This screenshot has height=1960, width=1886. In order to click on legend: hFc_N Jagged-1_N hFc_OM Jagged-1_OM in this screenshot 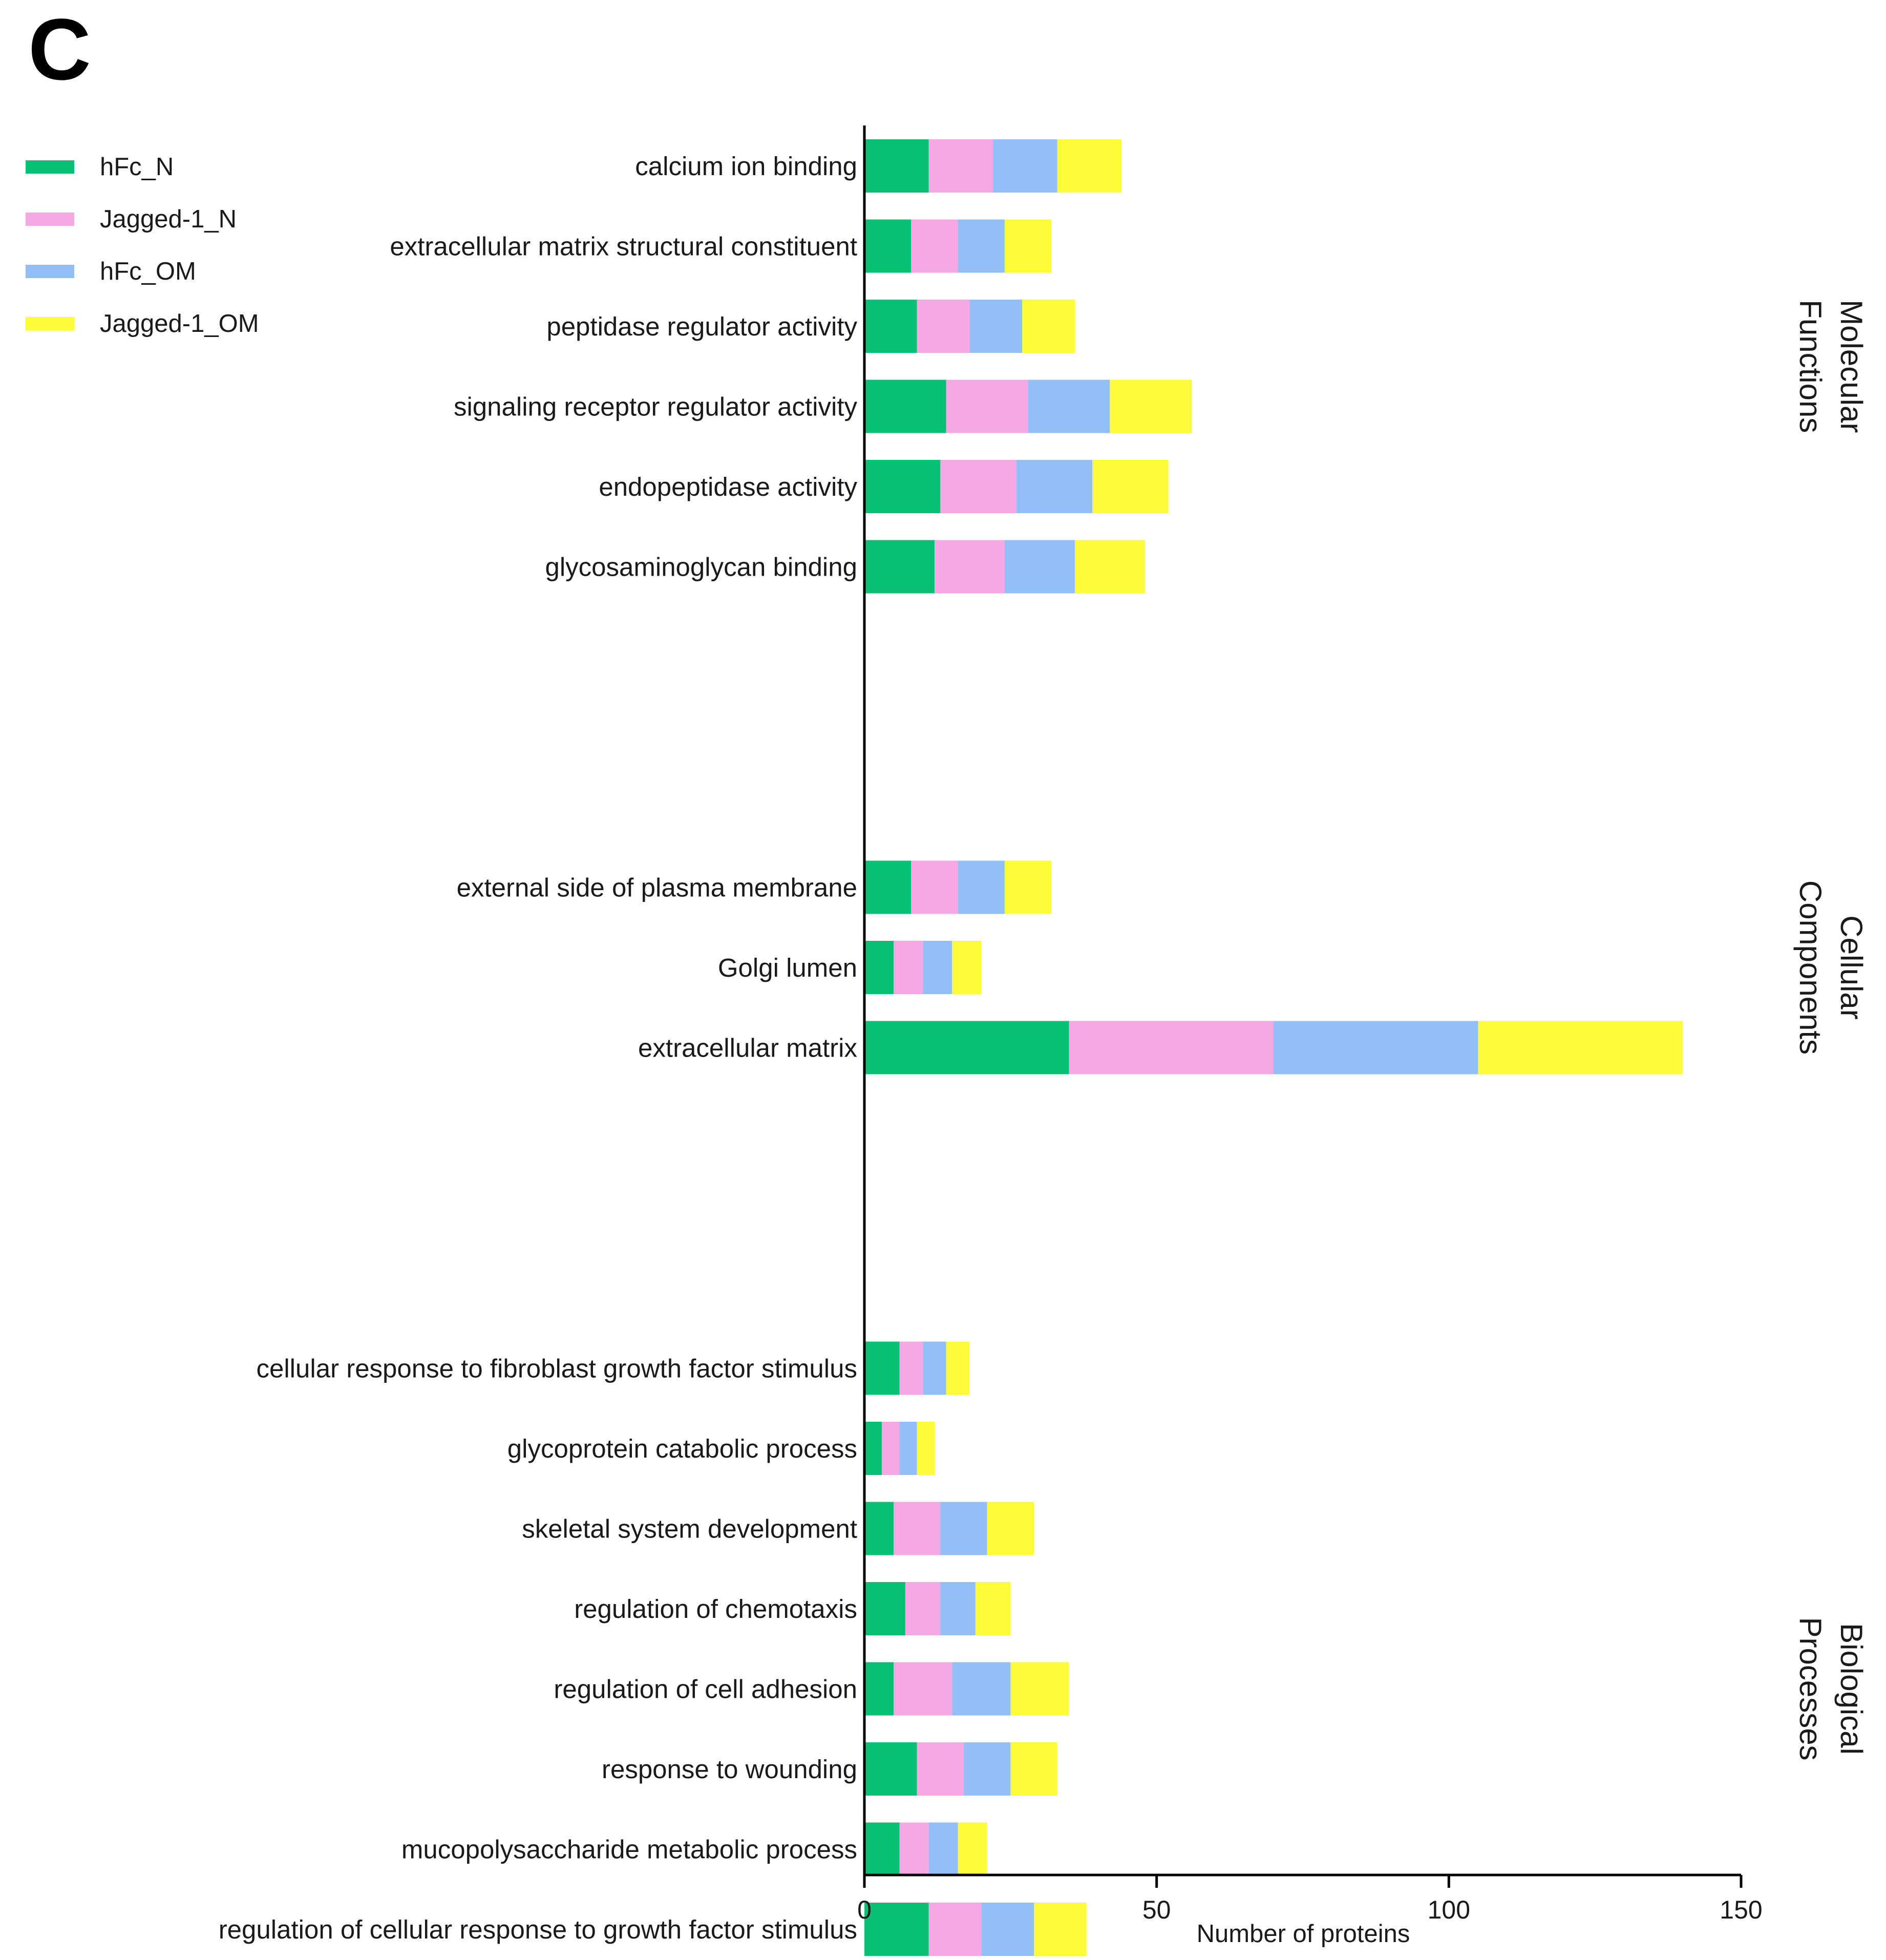, I will do `click(143, 246)`.